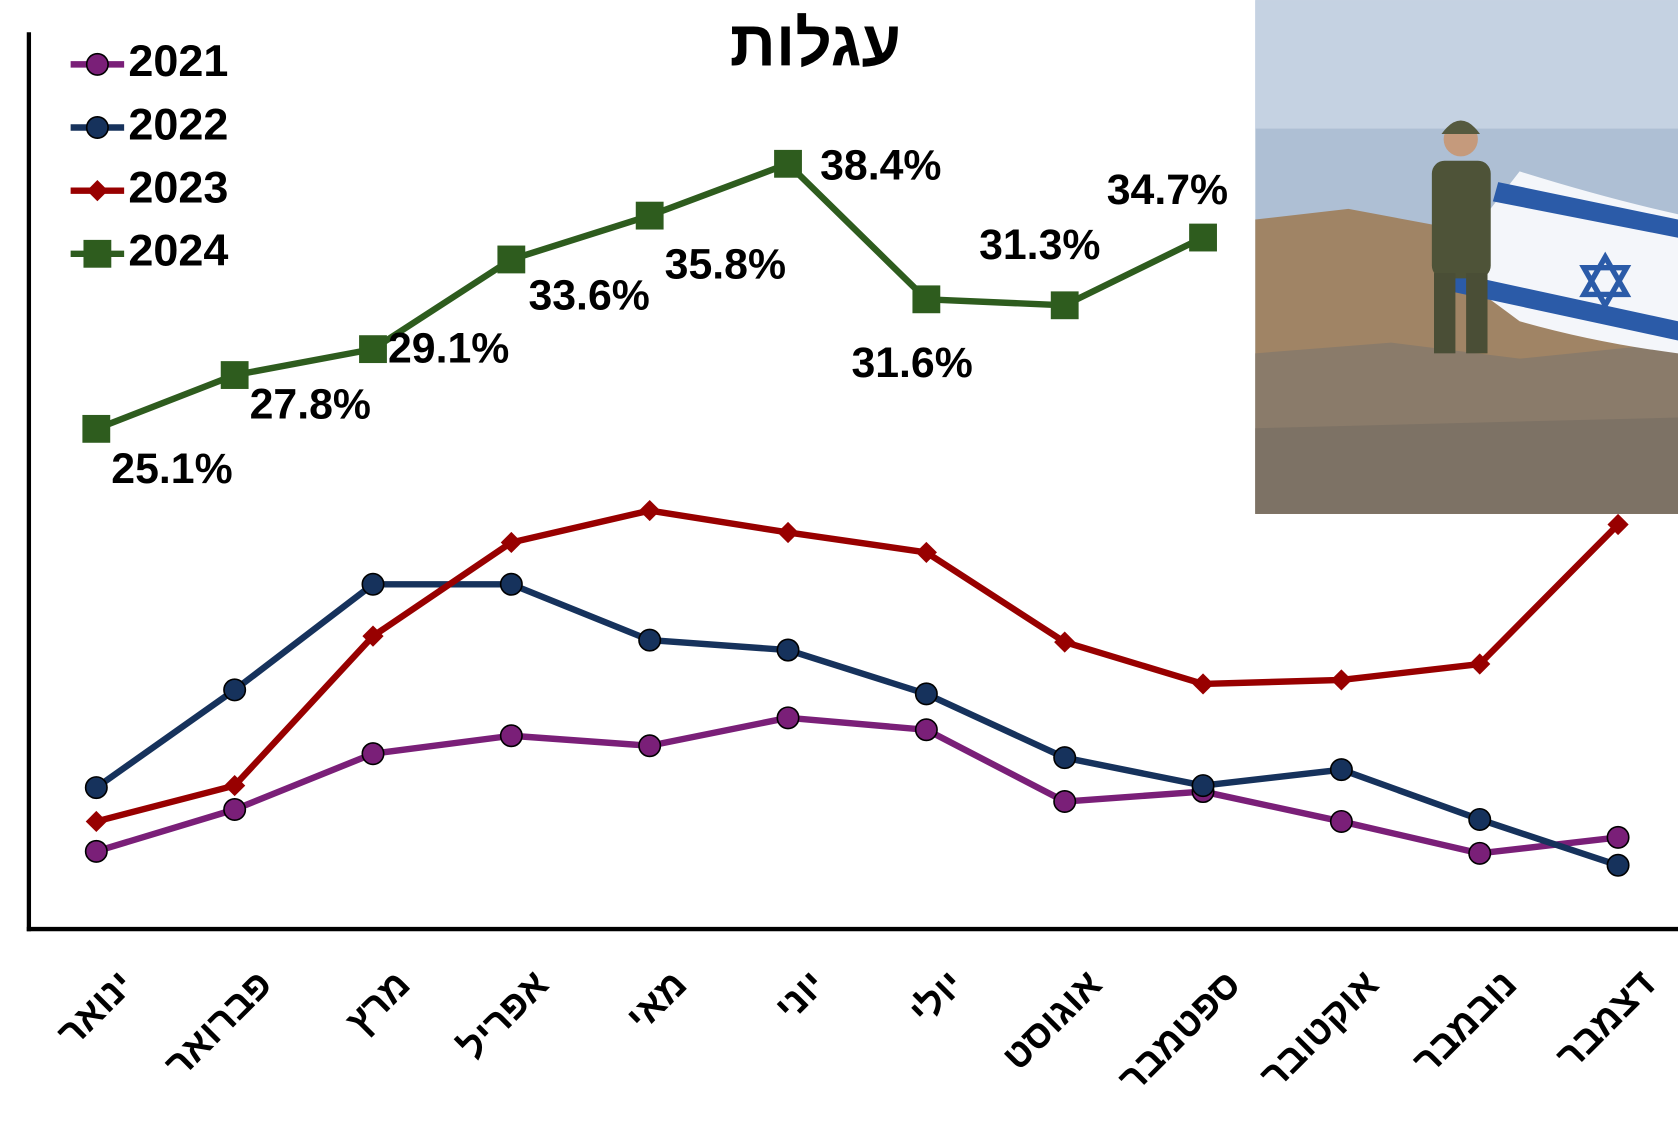 The height and width of the screenshot is (1124, 1678). I want to click on x-tick-label: מרץ, so click(378, 1003).